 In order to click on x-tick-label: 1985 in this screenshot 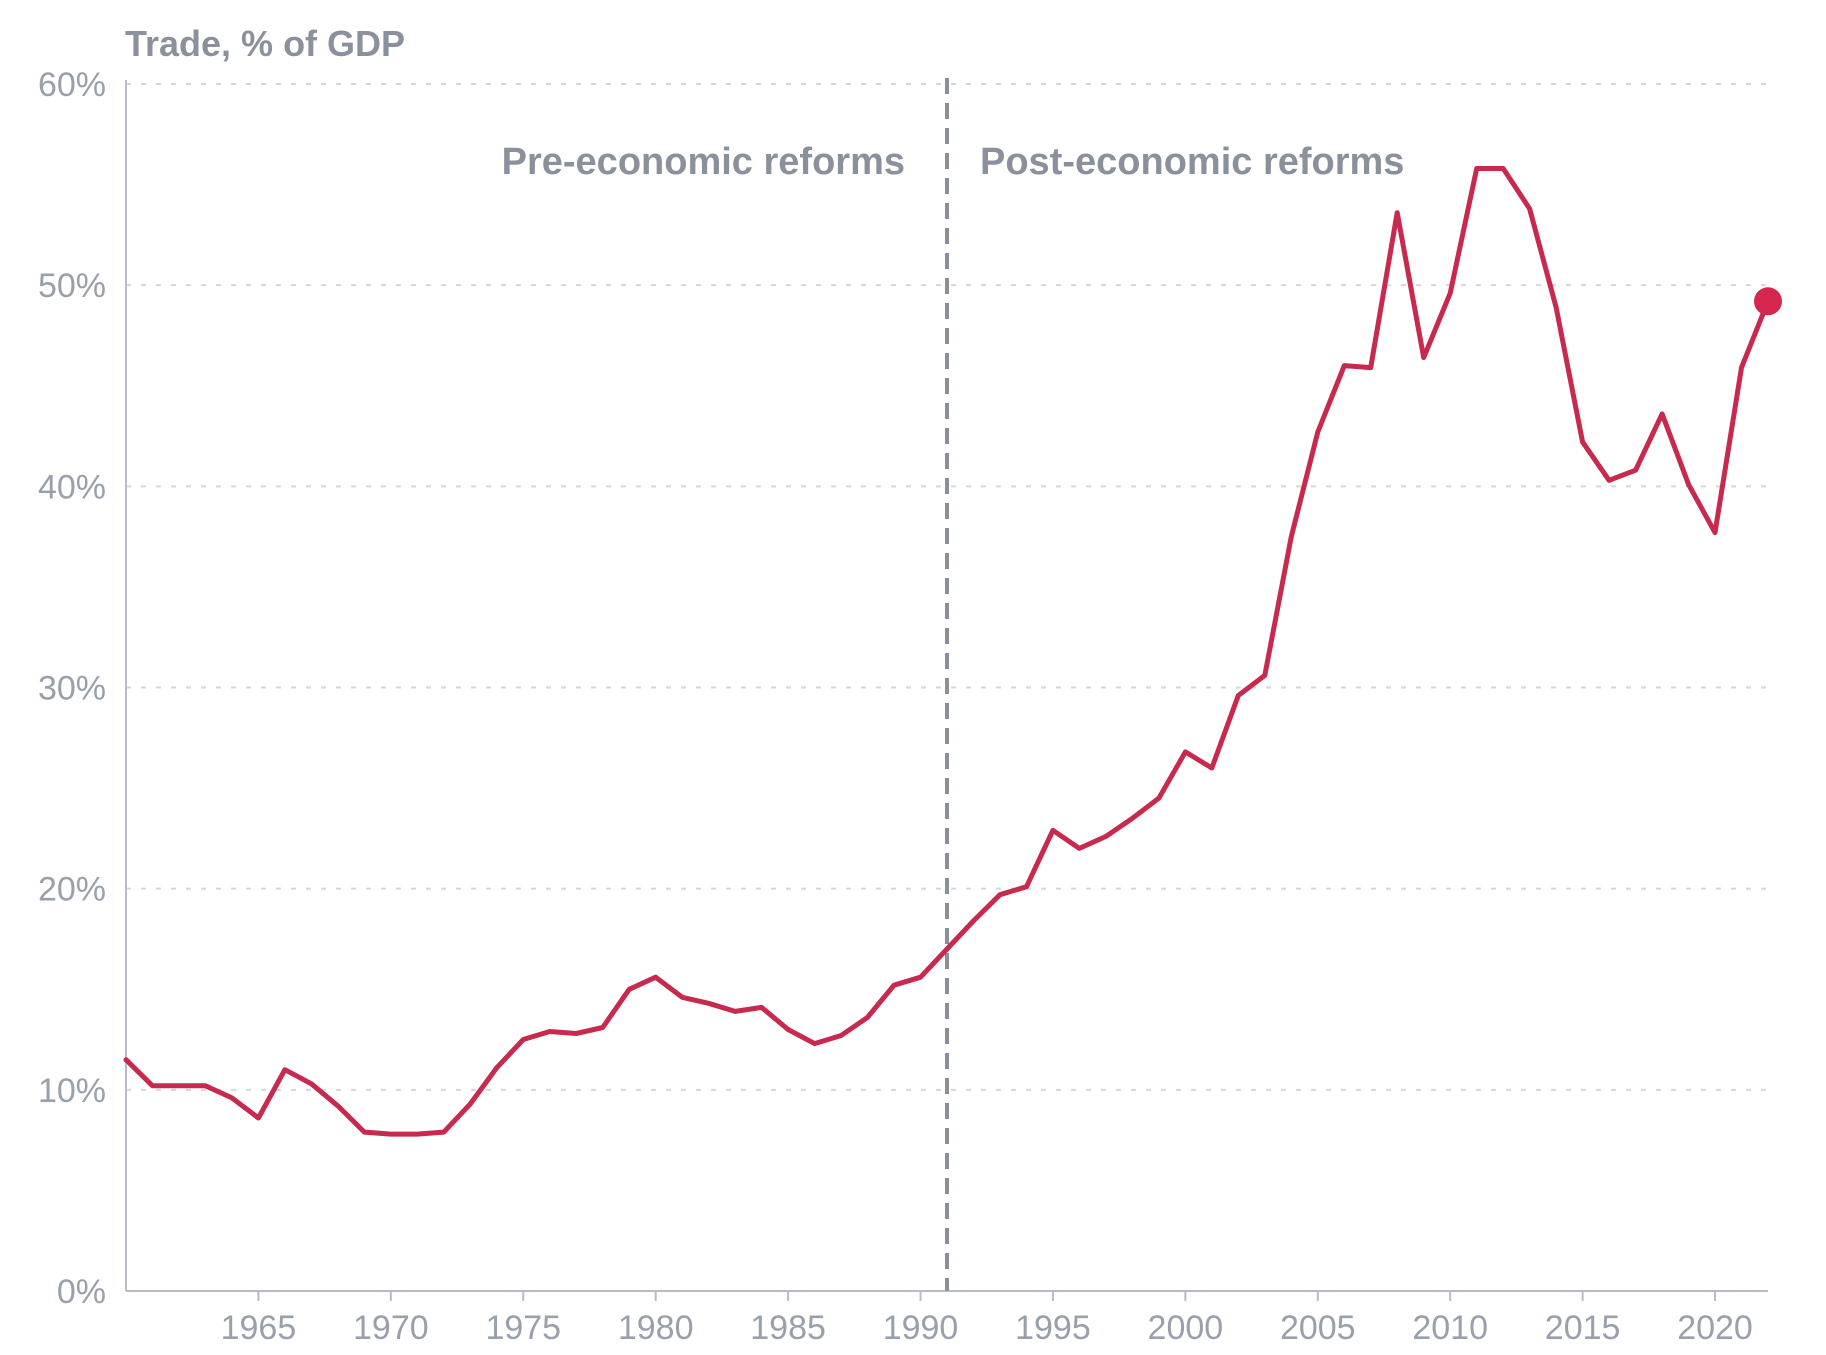, I will do `click(788, 1328)`.